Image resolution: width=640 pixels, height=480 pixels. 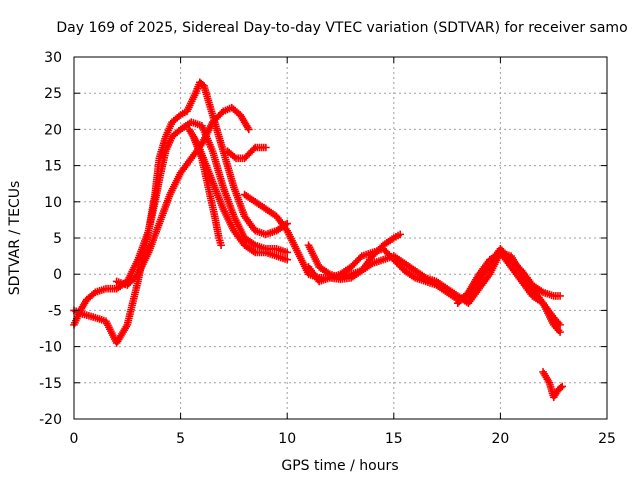 What do you see at coordinates (180, 439) in the screenshot?
I see `x-tick-label: 5` at bounding box center [180, 439].